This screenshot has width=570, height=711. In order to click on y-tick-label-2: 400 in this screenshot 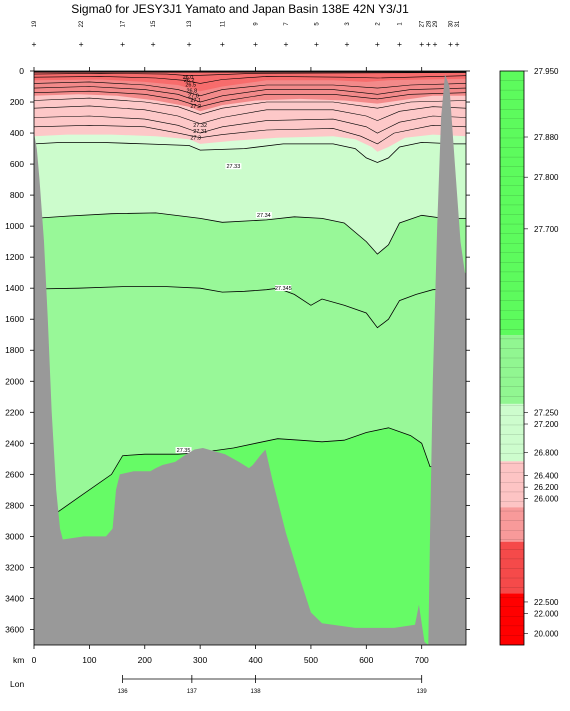, I will do `click(17, 133)`.